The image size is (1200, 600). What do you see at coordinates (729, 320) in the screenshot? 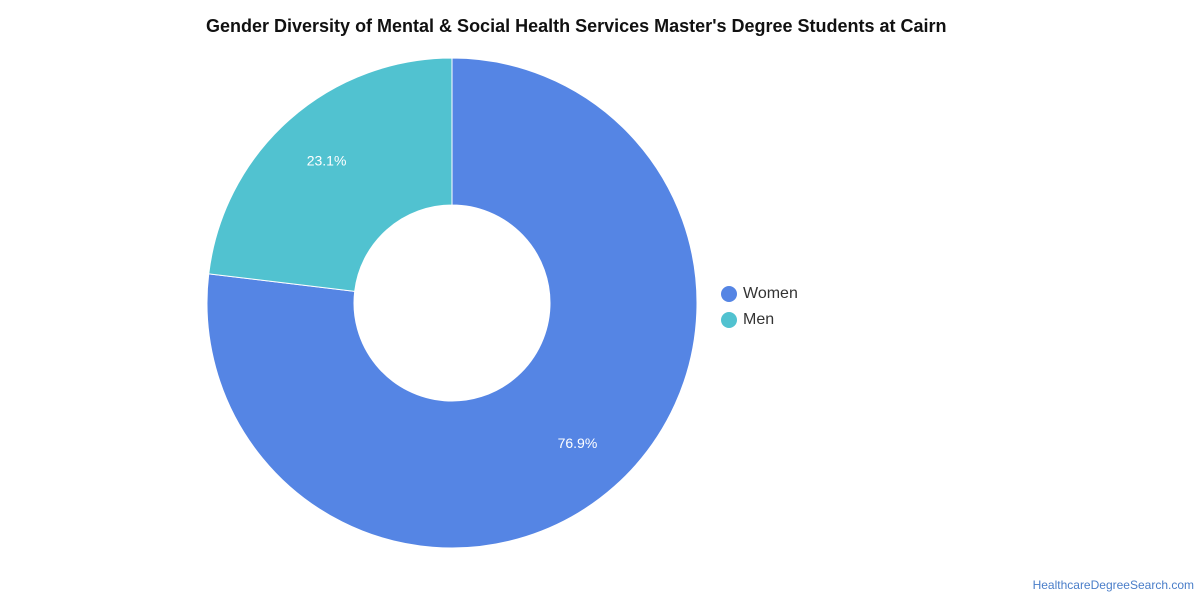
I see `legend-swatch-men` at bounding box center [729, 320].